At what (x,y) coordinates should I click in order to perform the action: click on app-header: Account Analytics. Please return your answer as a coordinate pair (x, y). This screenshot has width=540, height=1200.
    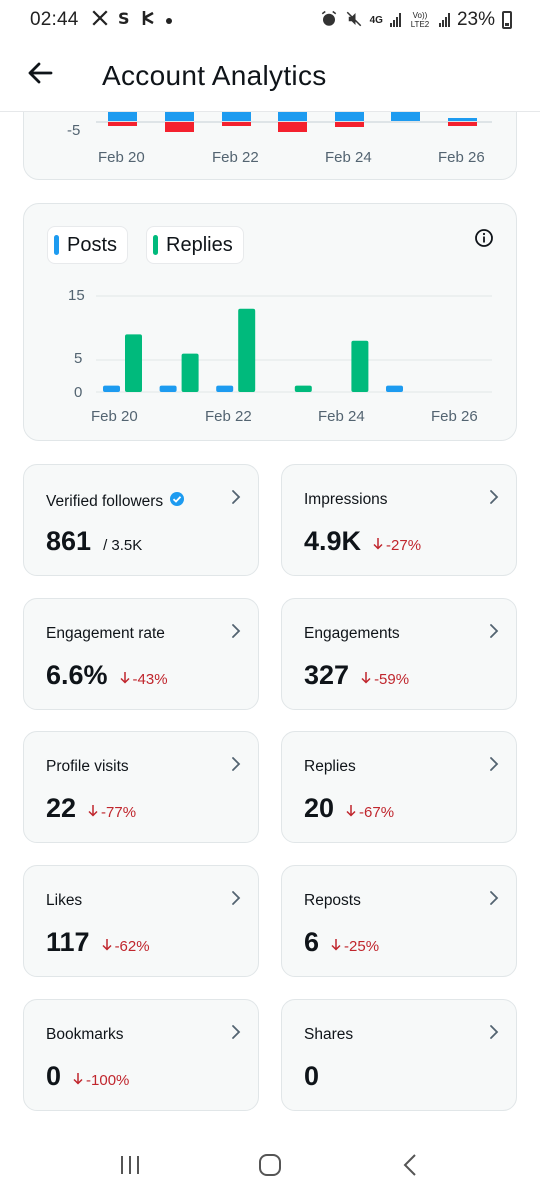
    Looking at the image, I should click on (270, 76).